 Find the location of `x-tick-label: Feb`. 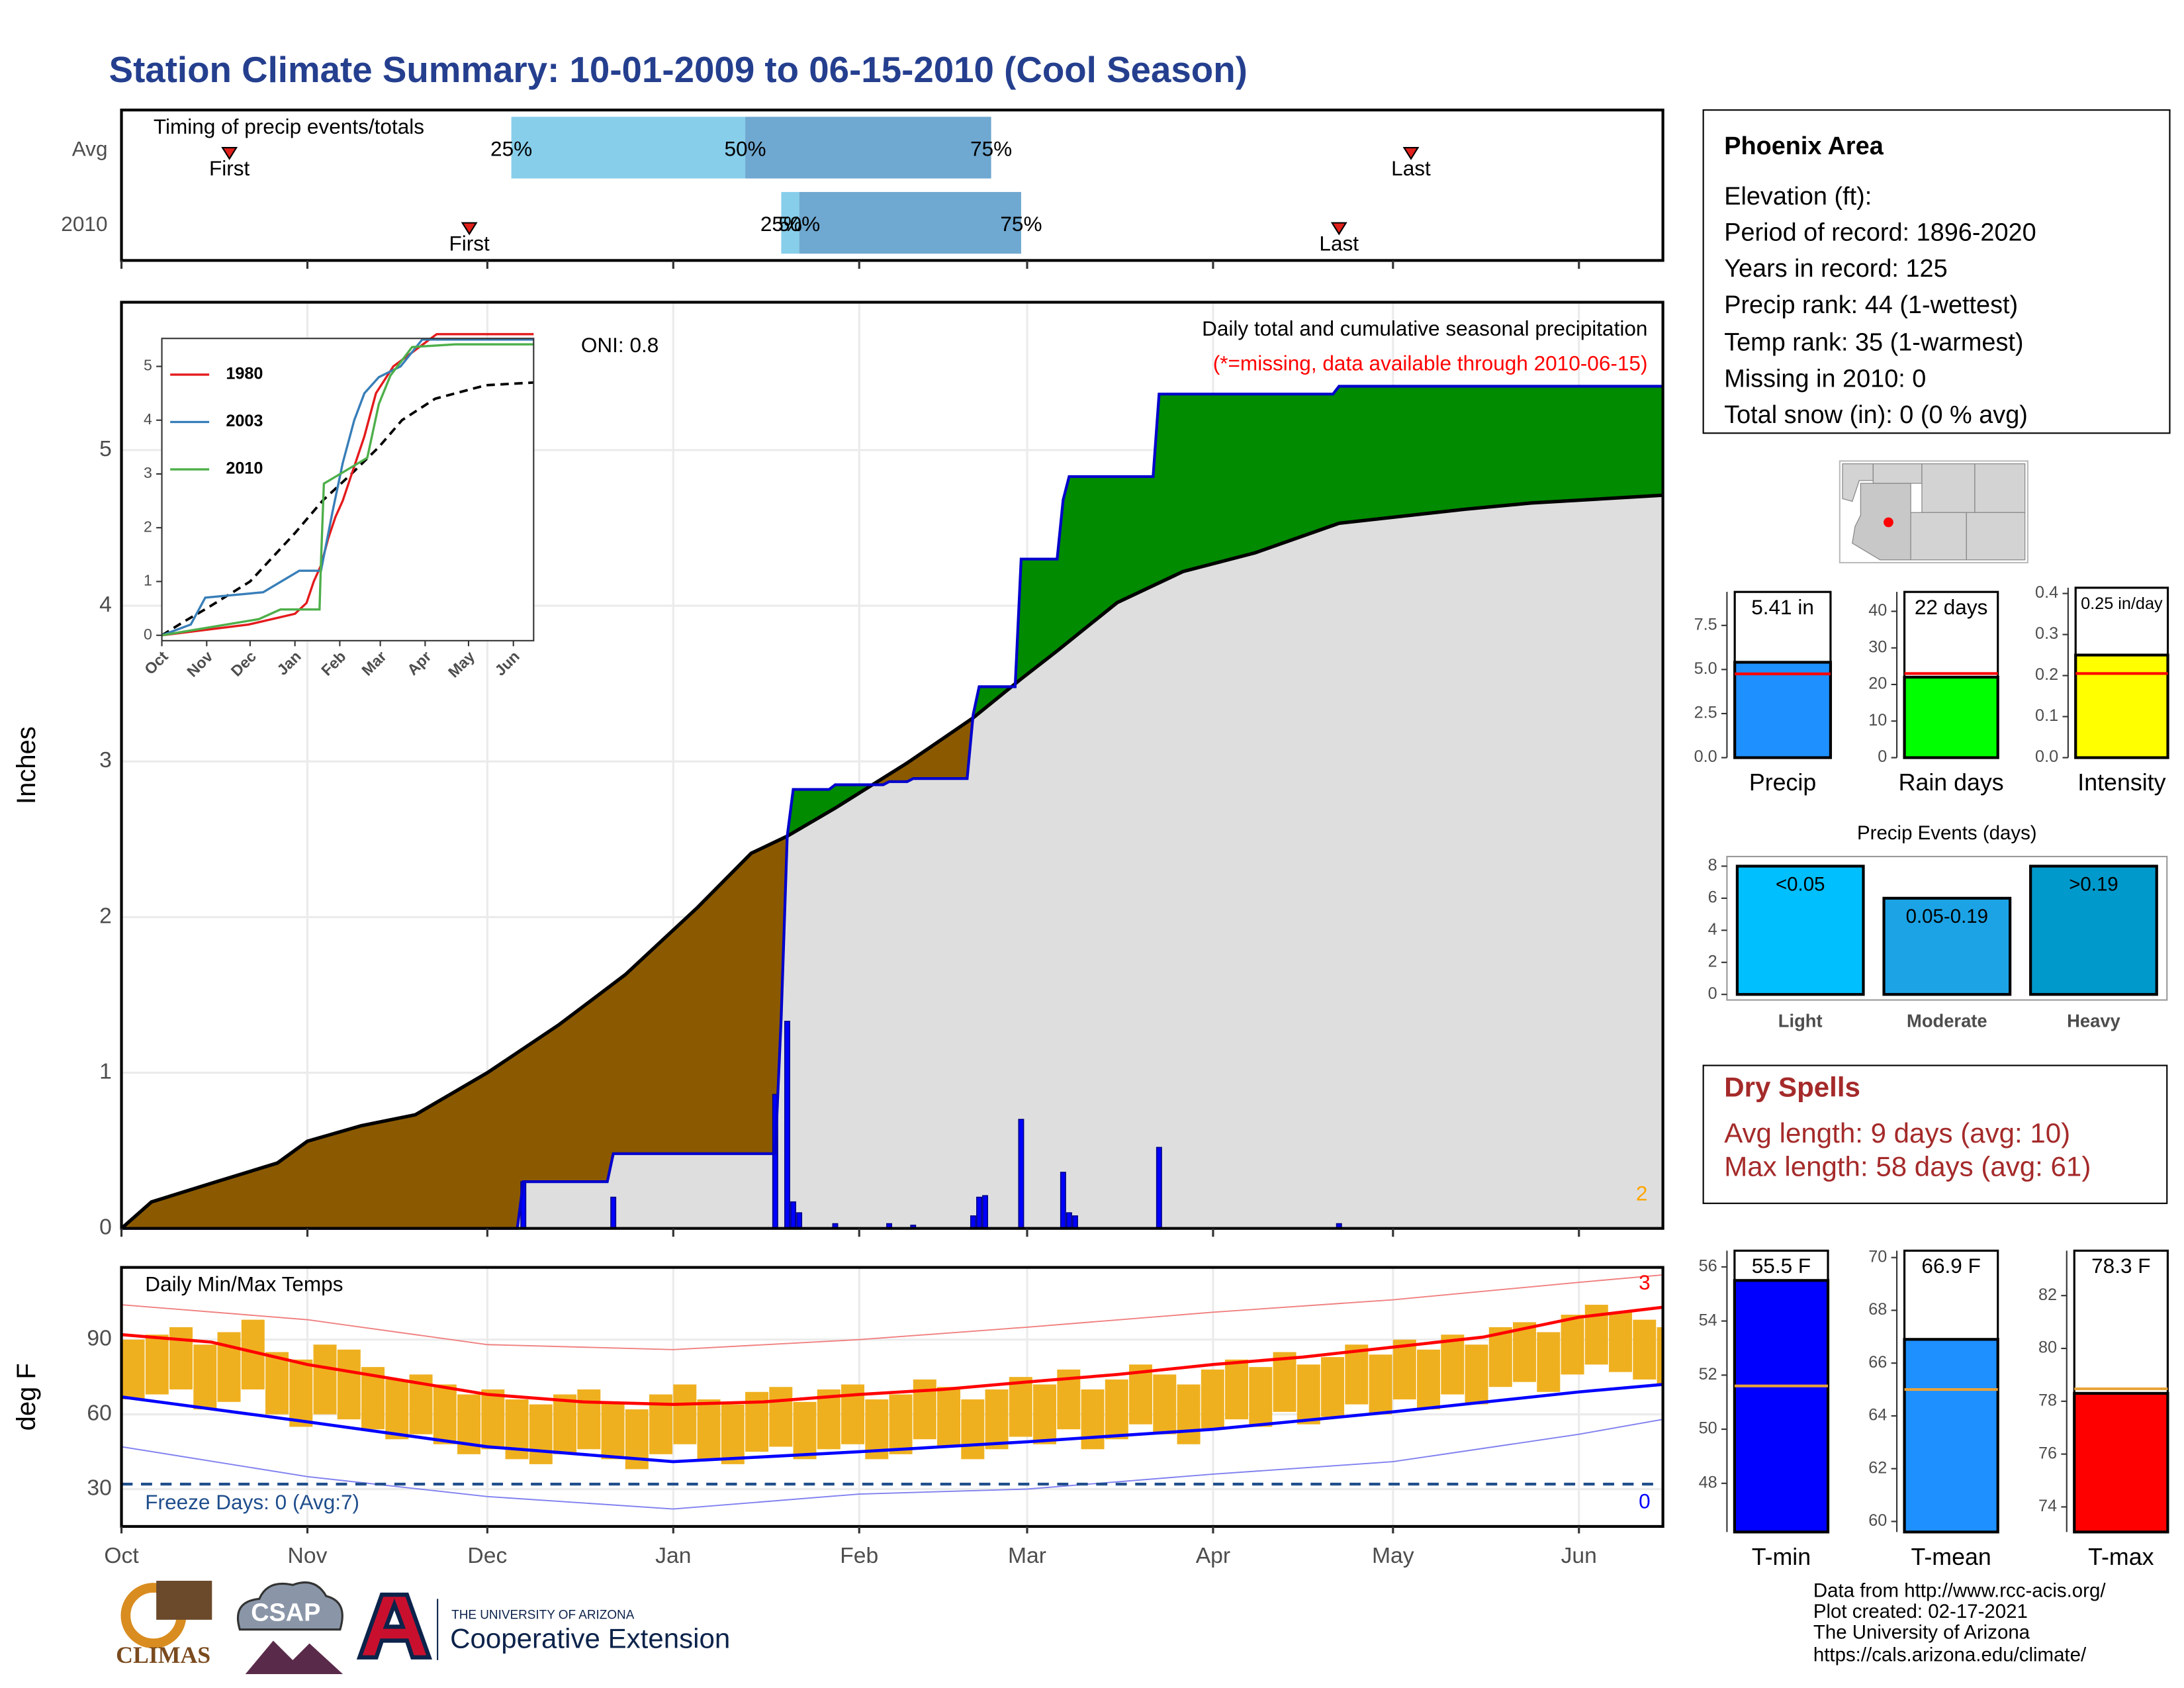

x-tick-label: Feb is located at coordinates (859, 1556).